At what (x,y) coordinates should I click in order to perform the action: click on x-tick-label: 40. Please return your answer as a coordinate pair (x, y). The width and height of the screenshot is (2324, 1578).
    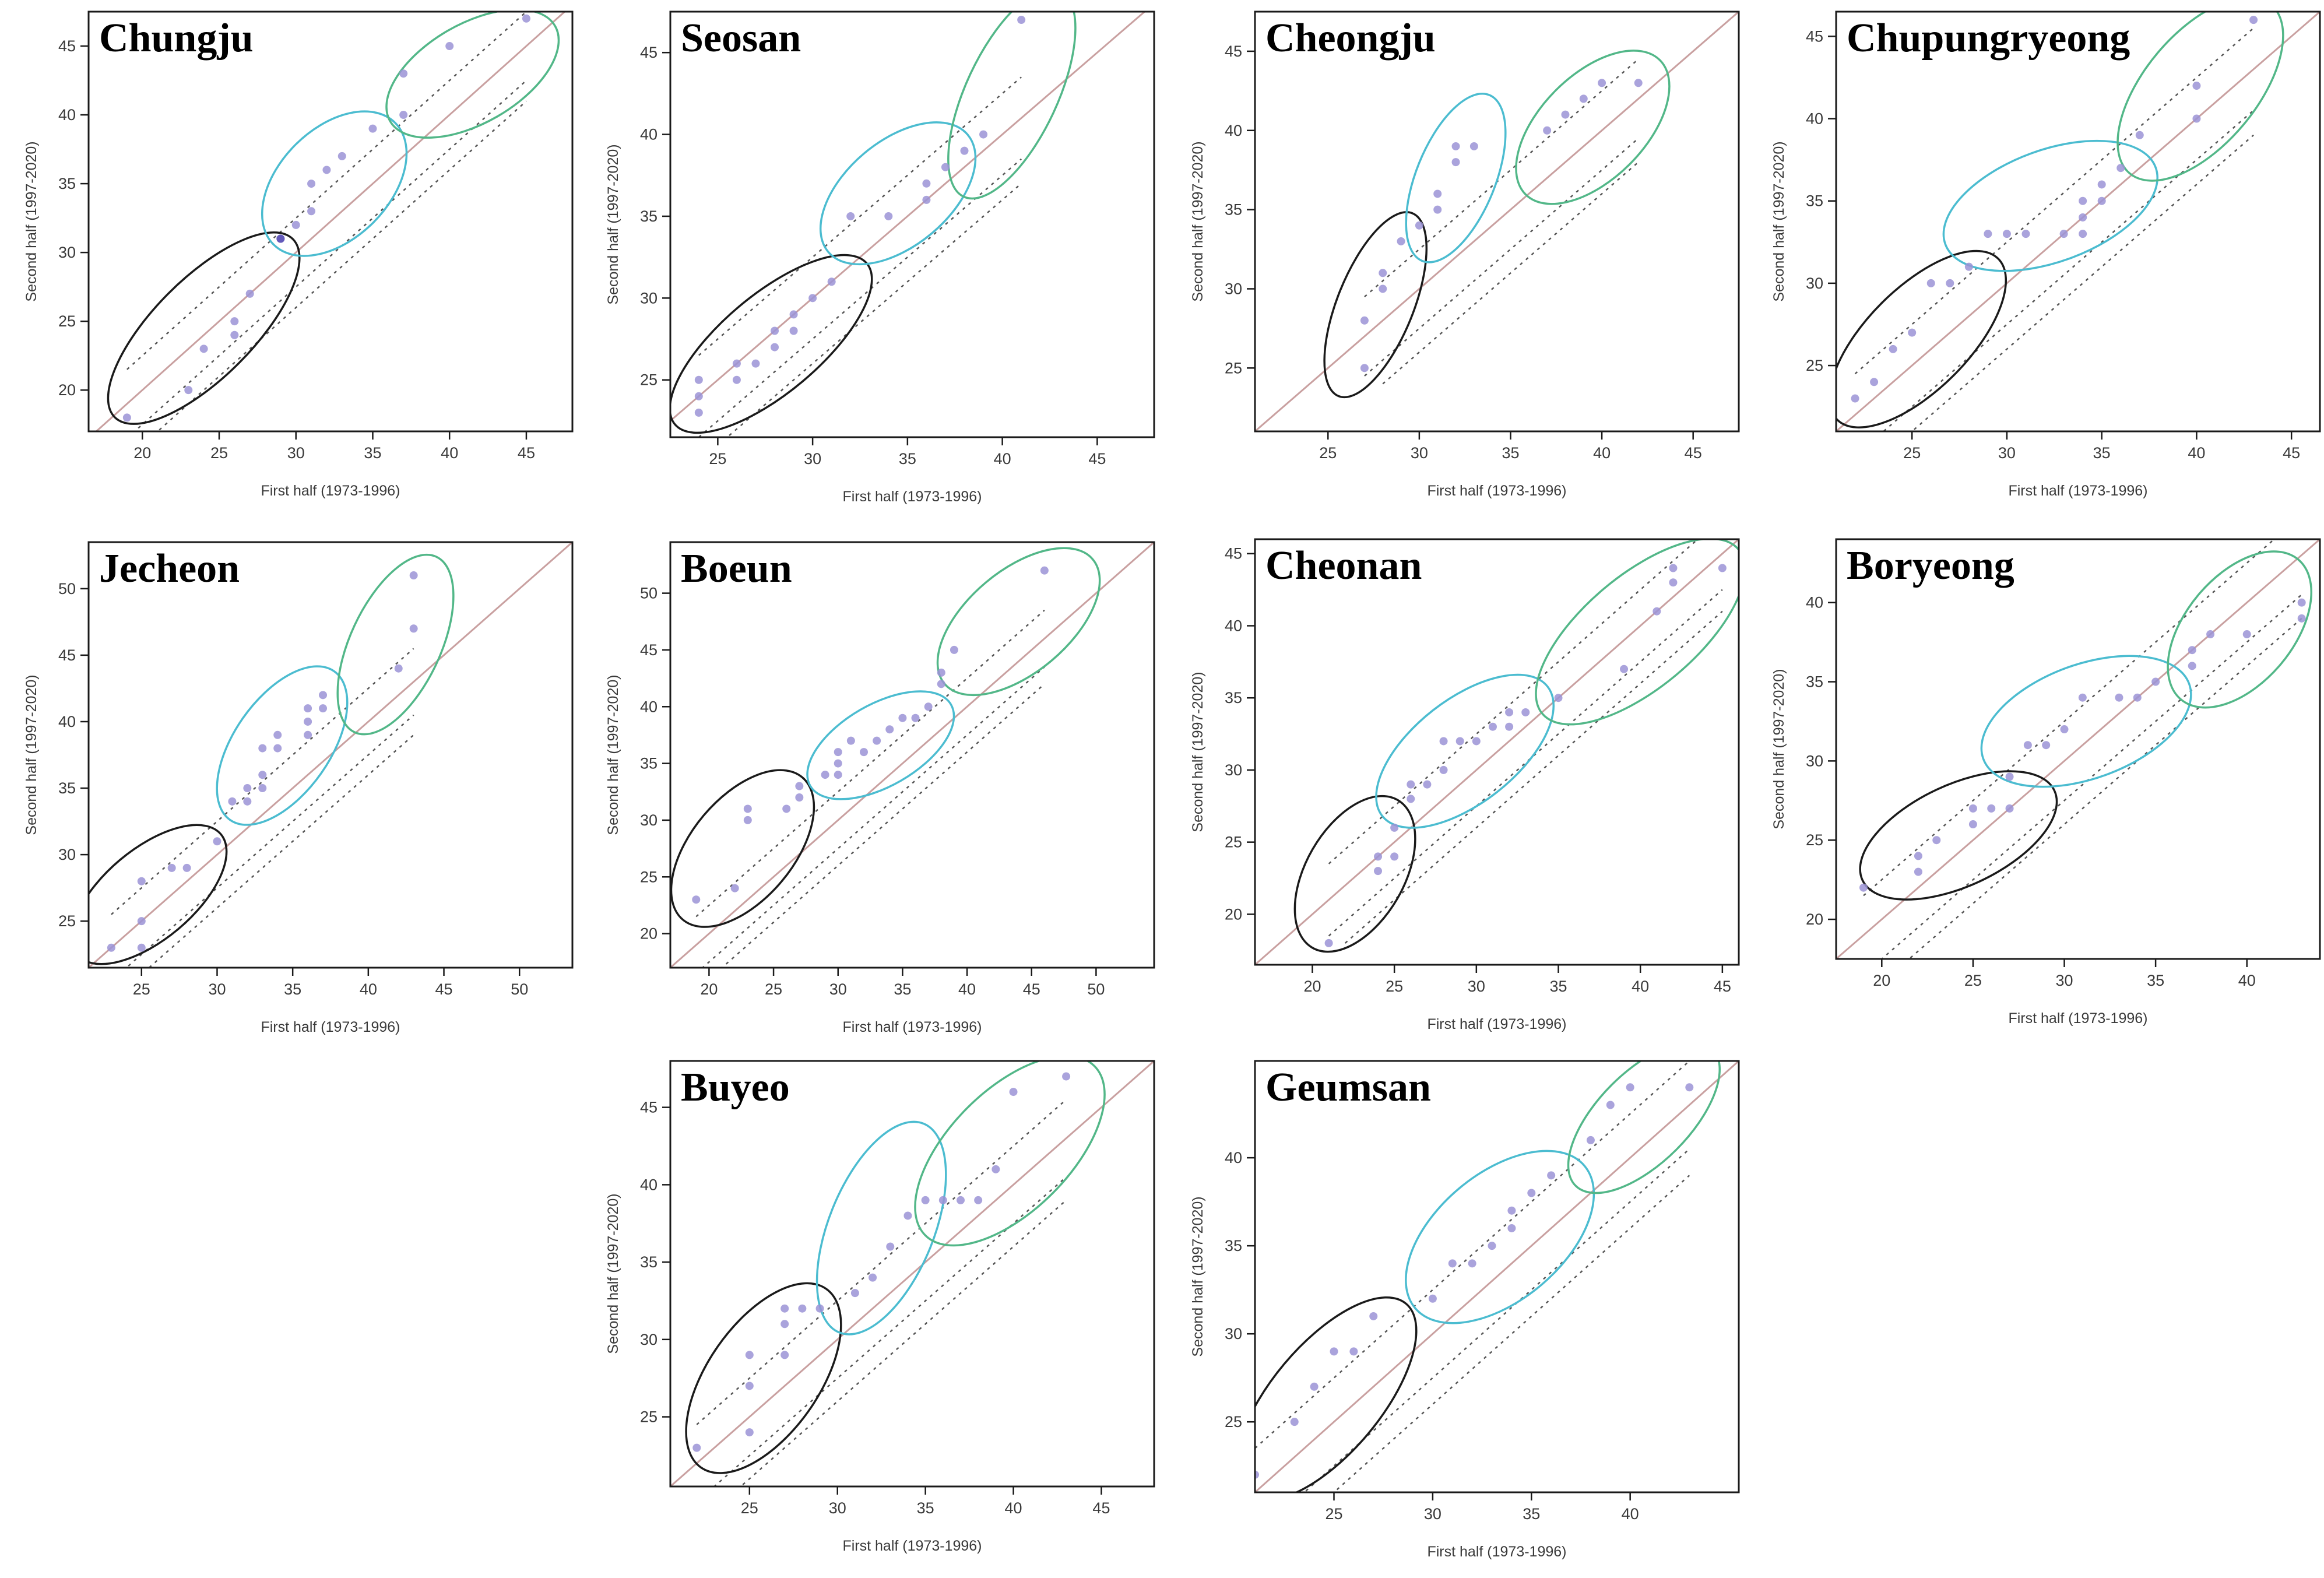
    Looking at the image, I should click on (1640, 986).